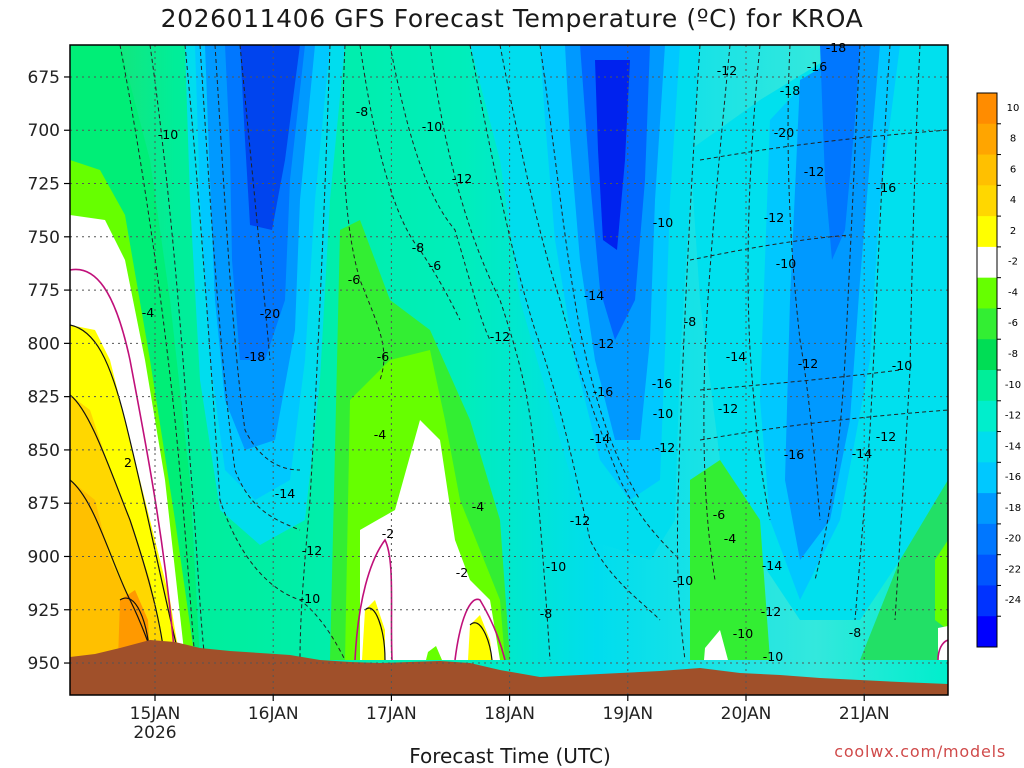 The height and width of the screenshot is (768, 1024). Describe the element at coordinates (627, 714) in the screenshot. I see `x-tick-label: 19JAN` at that location.